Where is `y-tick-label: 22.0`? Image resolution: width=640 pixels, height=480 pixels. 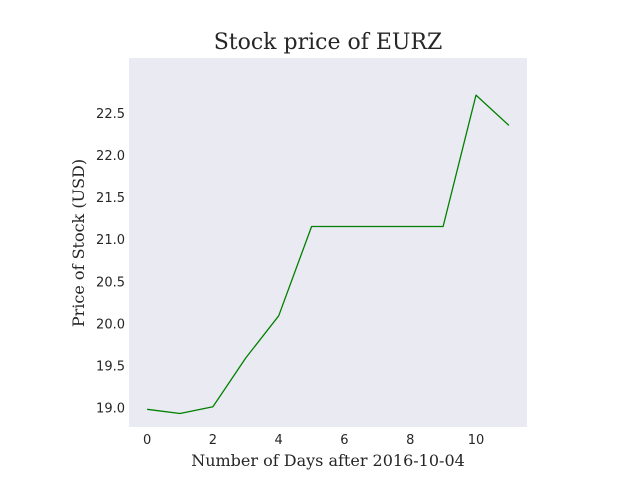 y-tick-label: 22.0 is located at coordinates (110, 156).